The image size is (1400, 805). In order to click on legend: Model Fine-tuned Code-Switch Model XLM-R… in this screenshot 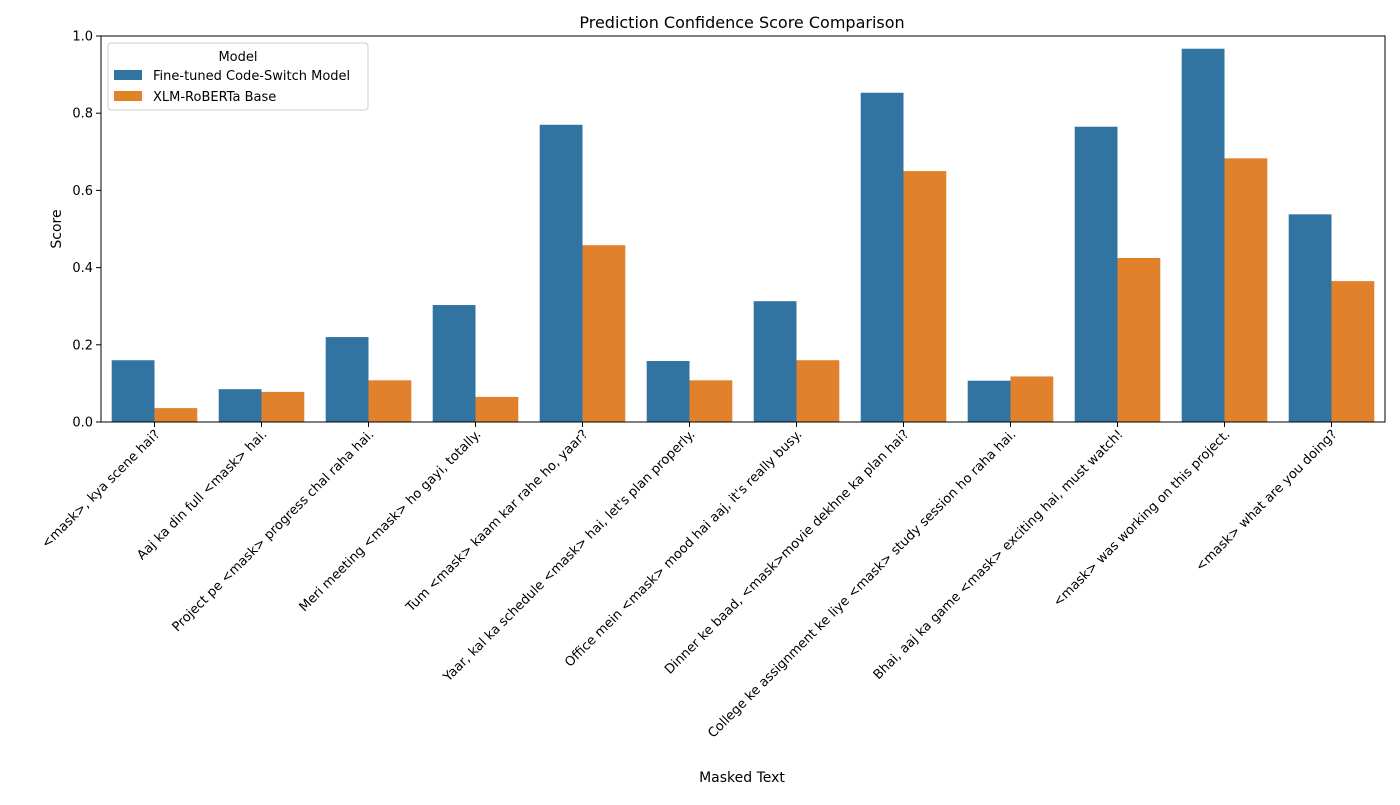, I will do `click(238, 76)`.